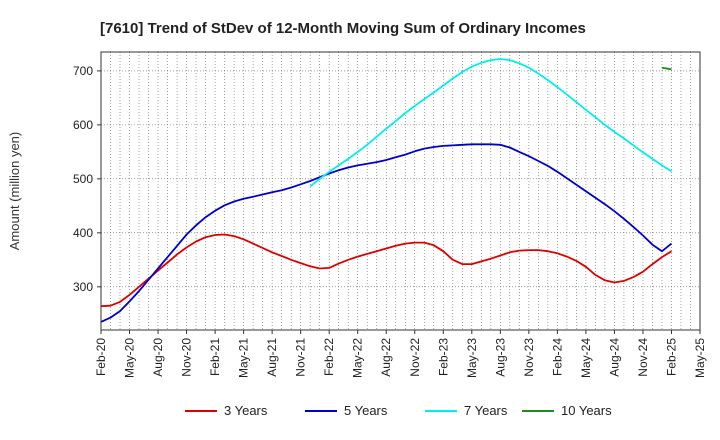 This screenshot has height=440, width=720. Describe the element at coordinates (366, 410) in the screenshot. I see `legend-label: 5 Years` at that location.